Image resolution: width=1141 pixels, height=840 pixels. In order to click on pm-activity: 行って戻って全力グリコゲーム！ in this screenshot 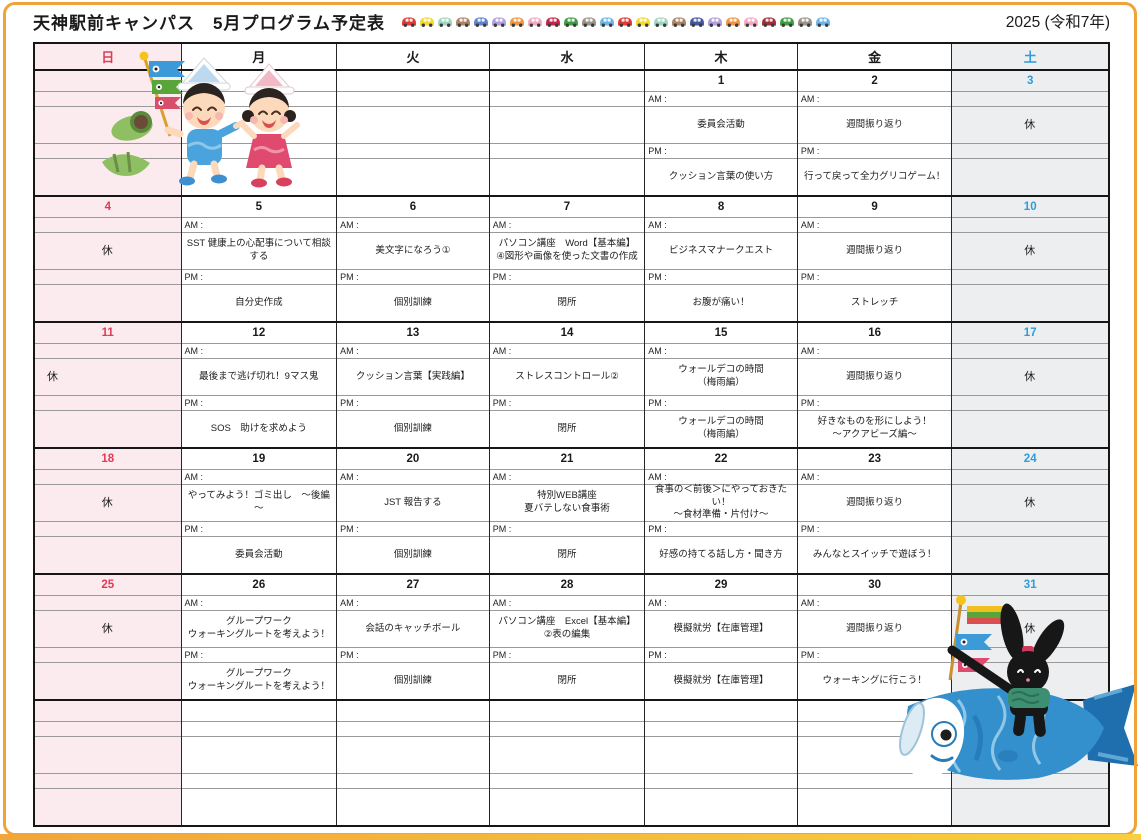, I will do `click(874, 176)`.